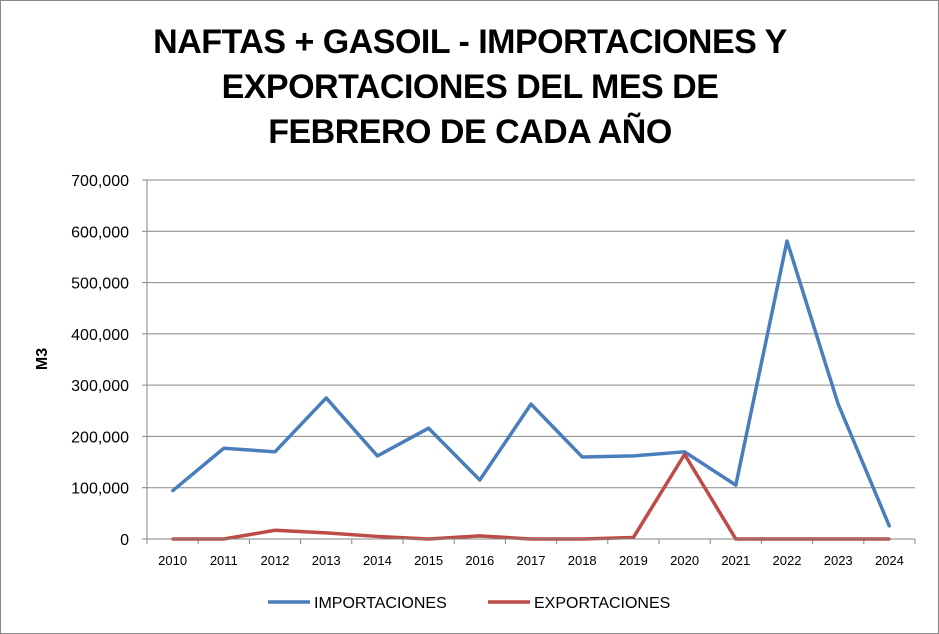 This screenshot has height=634, width=939. Describe the element at coordinates (380, 603) in the screenshot. I see `legend-label: IMPORTACIONES` at that location.